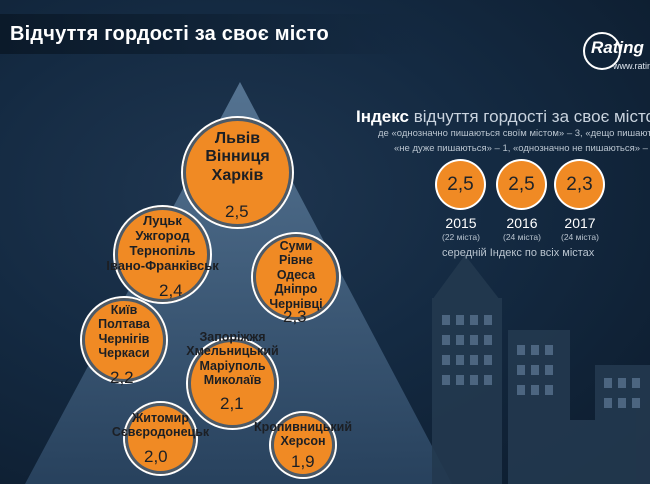 The height and width of the screenshot is (484, 650). Describe the element at coordinates (541, 361) in the screenshot. I see `building-windows` at that location.